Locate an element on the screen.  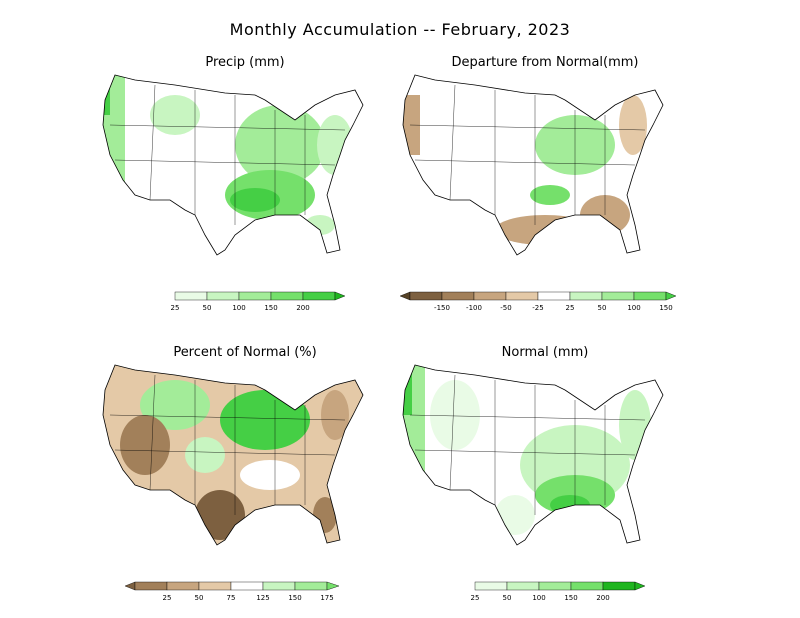
departure-colorbar: -150 -100 -50 -25 25 50 100 150 is located at coordinates (538, 301).